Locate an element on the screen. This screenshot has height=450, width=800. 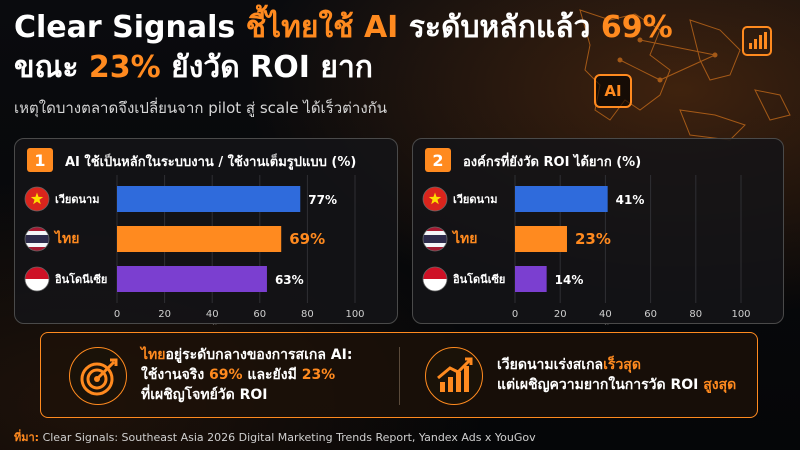
insight-text: และยังมี is located at coordinates (272, 375).